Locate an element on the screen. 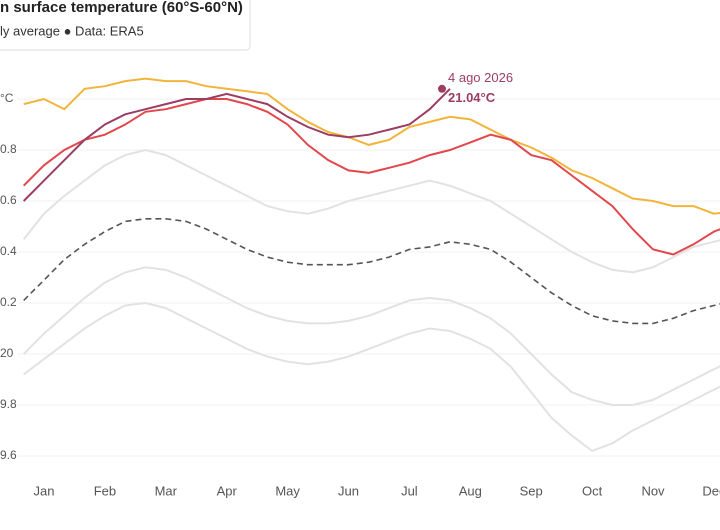 Image resolution: width=720 pixels, height=530 pixels. x-tick-label: Feb is located at coordinates (105, 490).